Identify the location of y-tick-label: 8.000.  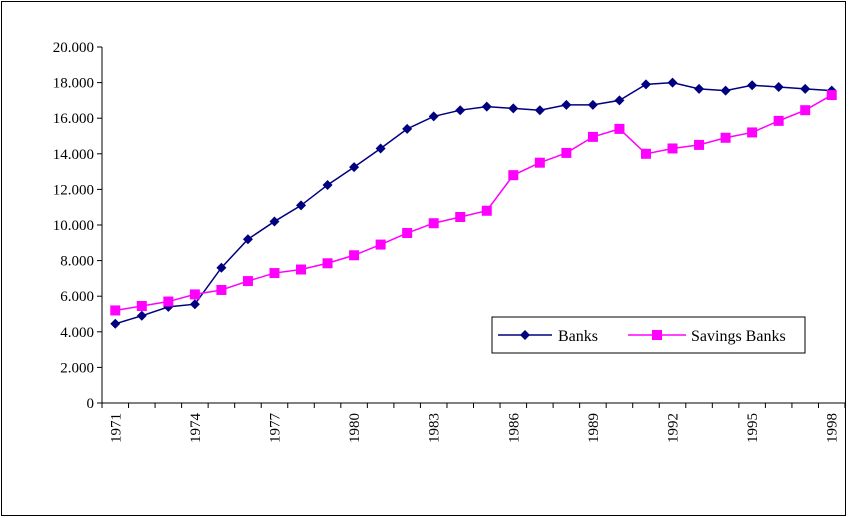
(77, 262).